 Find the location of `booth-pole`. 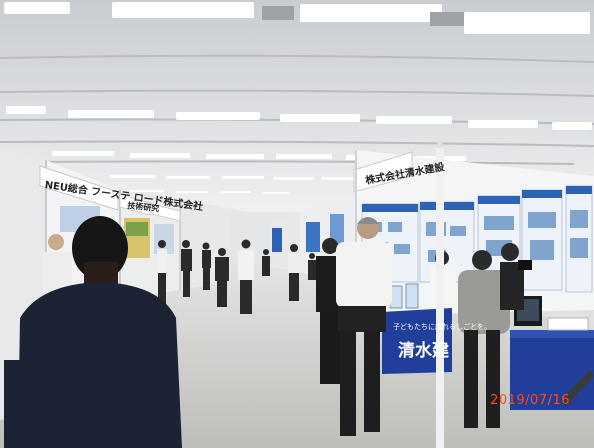

booth-pole is located at coordinates (440, 298).